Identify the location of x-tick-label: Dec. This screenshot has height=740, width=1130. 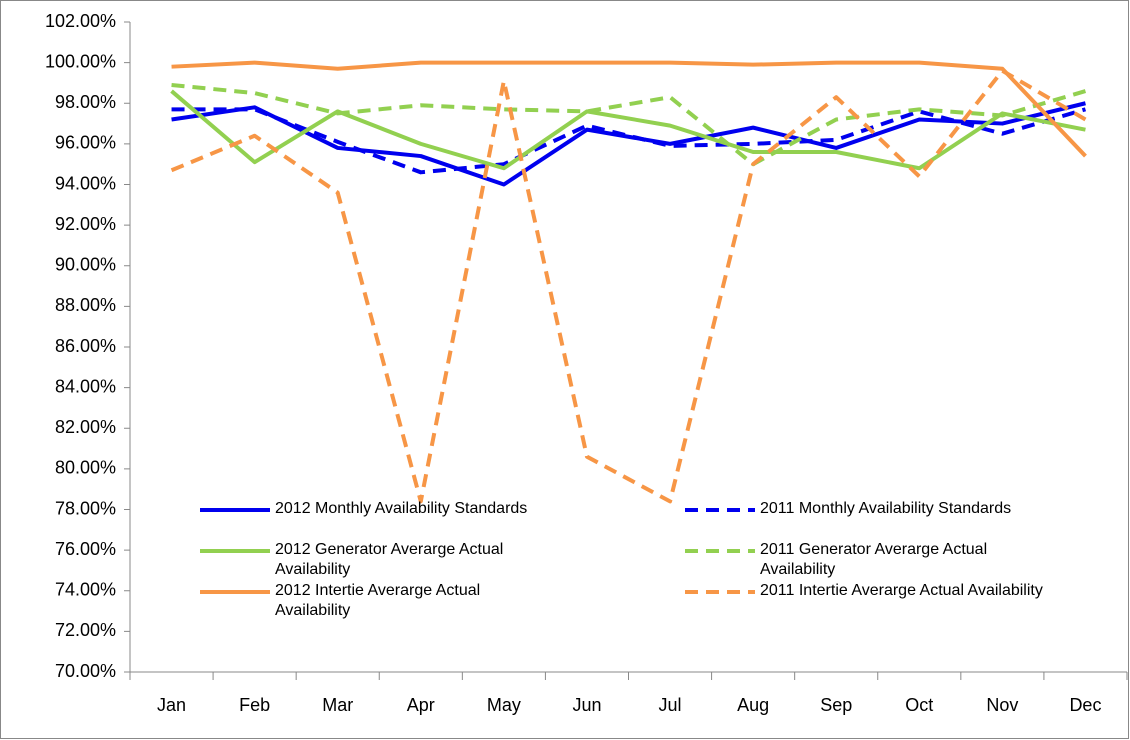
(1085, 705).